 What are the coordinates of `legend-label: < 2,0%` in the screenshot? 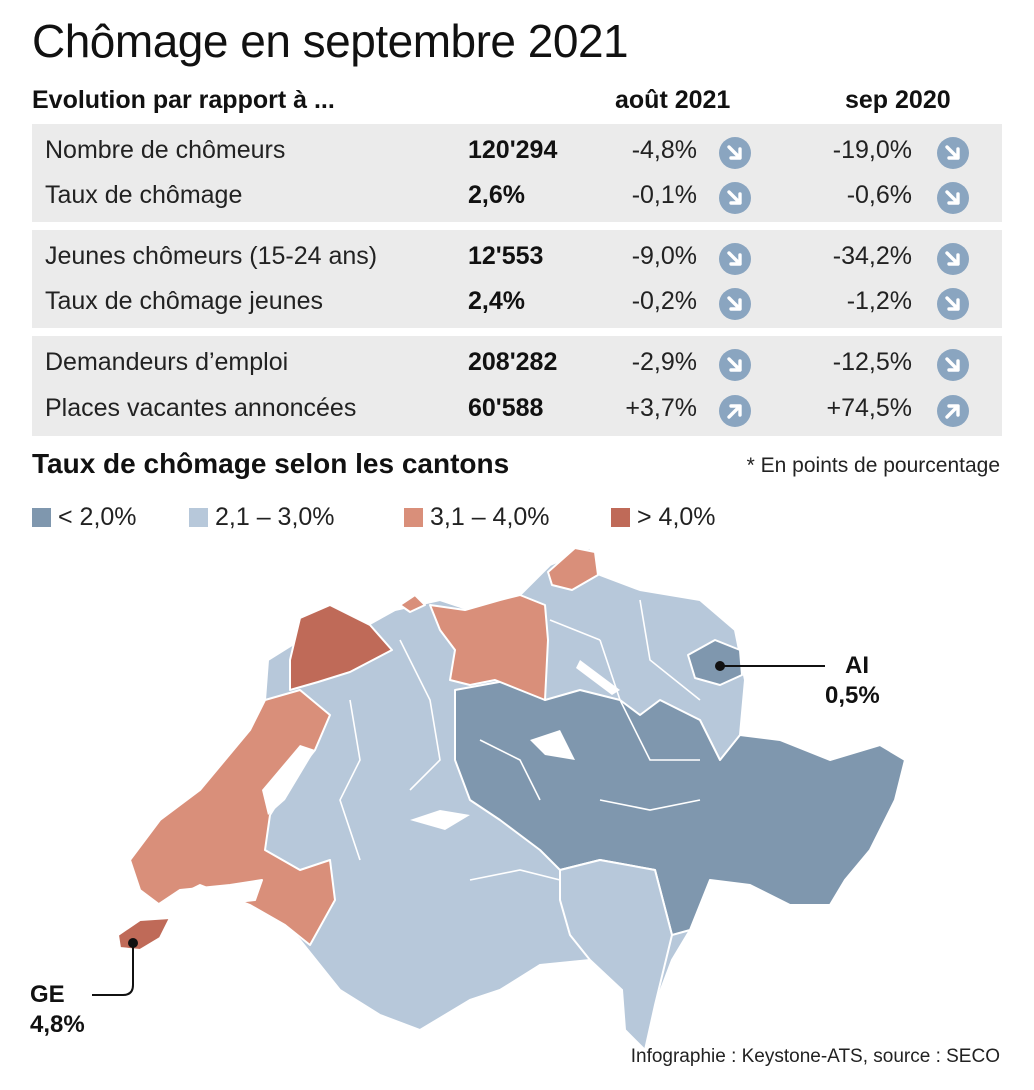 It's located at (97, 517).